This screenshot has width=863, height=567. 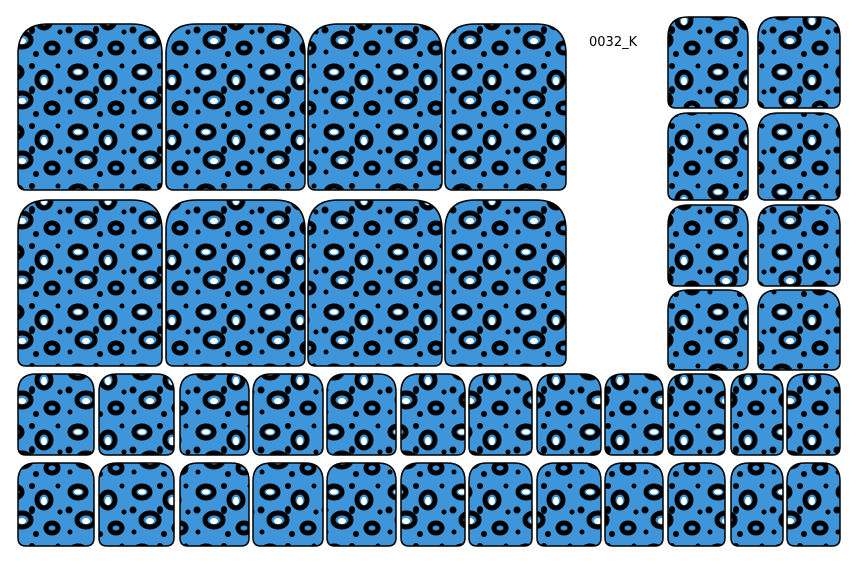 What do you see at coordinates (613, 42) in the screenshot?
I see `sheet-code-label: 0032_K` at bounding box center [613, 42].